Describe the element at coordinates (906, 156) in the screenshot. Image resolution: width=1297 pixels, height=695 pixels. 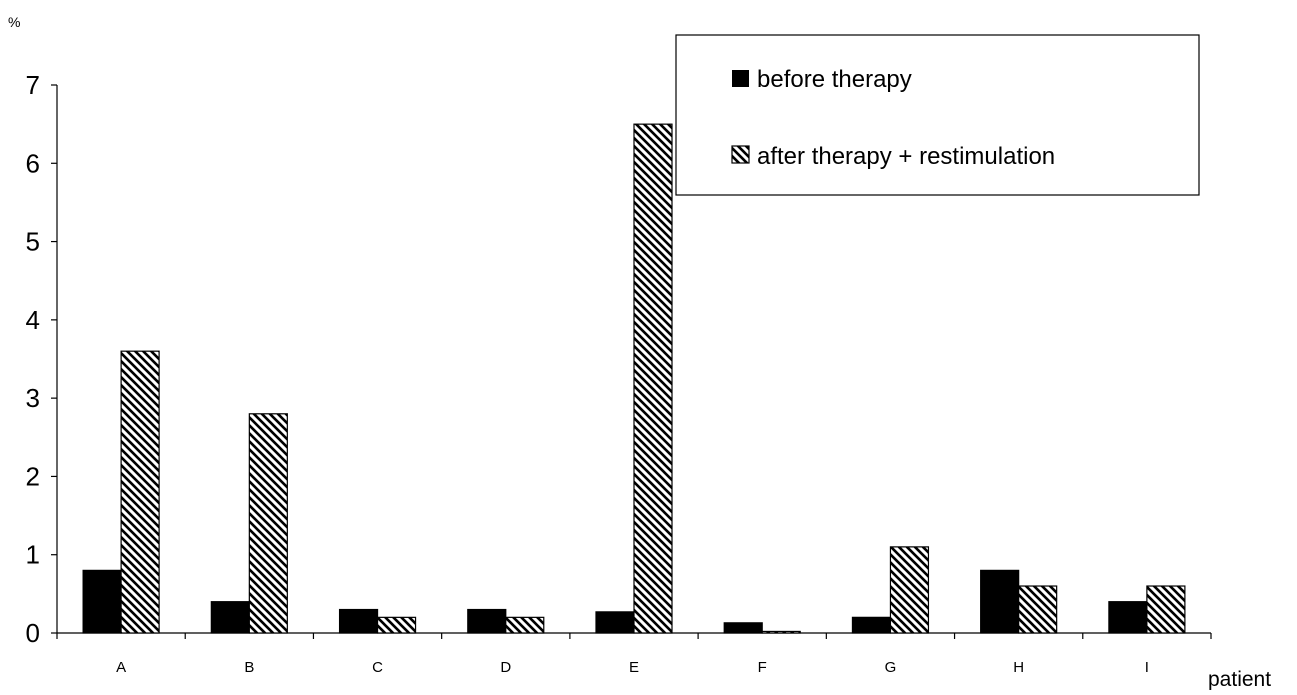
I see `legend-label-after-therapy: after therapy + restimulation` at that location.